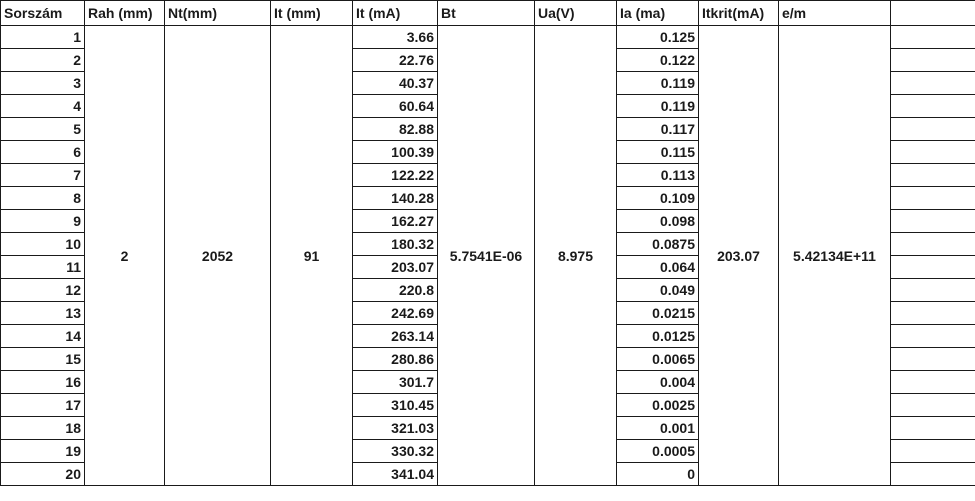 This screenshot has height=501, width=975. What do you see at coordinates (657, 336) in the screenshot?
I see `ia-cell: 0.0125` at bounding box center [657, 336].